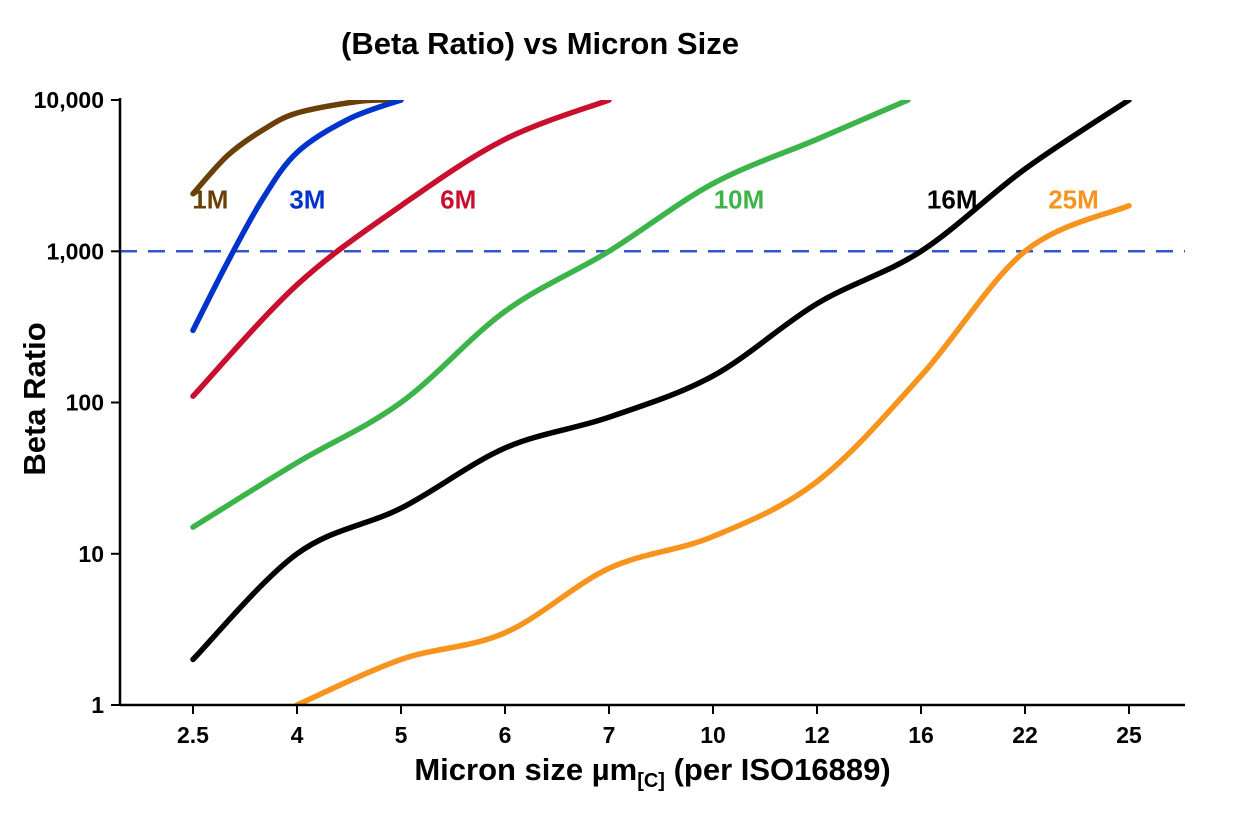 Image resolution: width=1237 pixels, height=819 pixels. What do you see at coordinates (817, 735) in the screenshot?
I see `x-tick-label: 12` at bounding box center [817, 735].